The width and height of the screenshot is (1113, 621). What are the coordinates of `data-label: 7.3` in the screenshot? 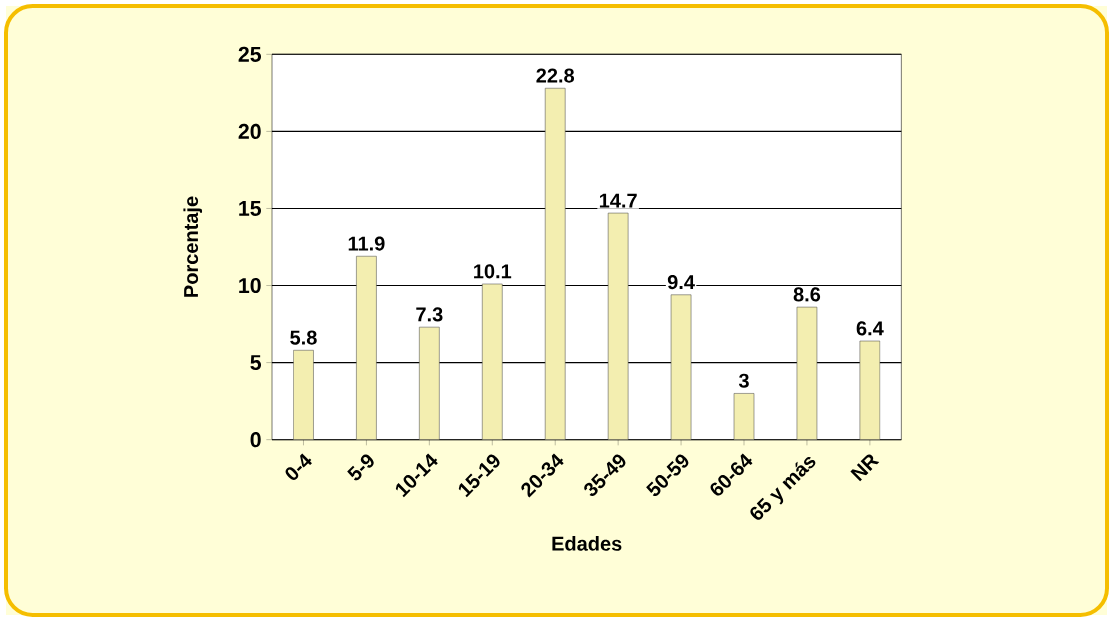 It's located at (429, 314).